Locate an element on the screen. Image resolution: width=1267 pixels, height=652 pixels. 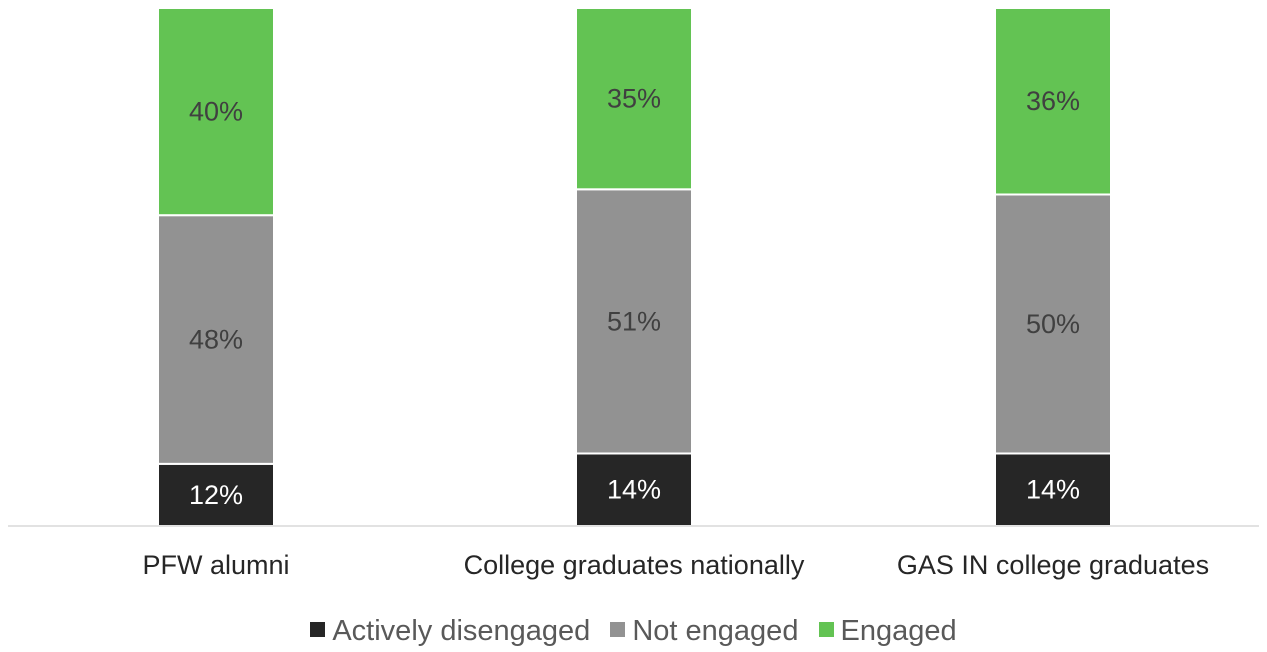
data-label-engaged: 40% is located at coordinates (216, 112).